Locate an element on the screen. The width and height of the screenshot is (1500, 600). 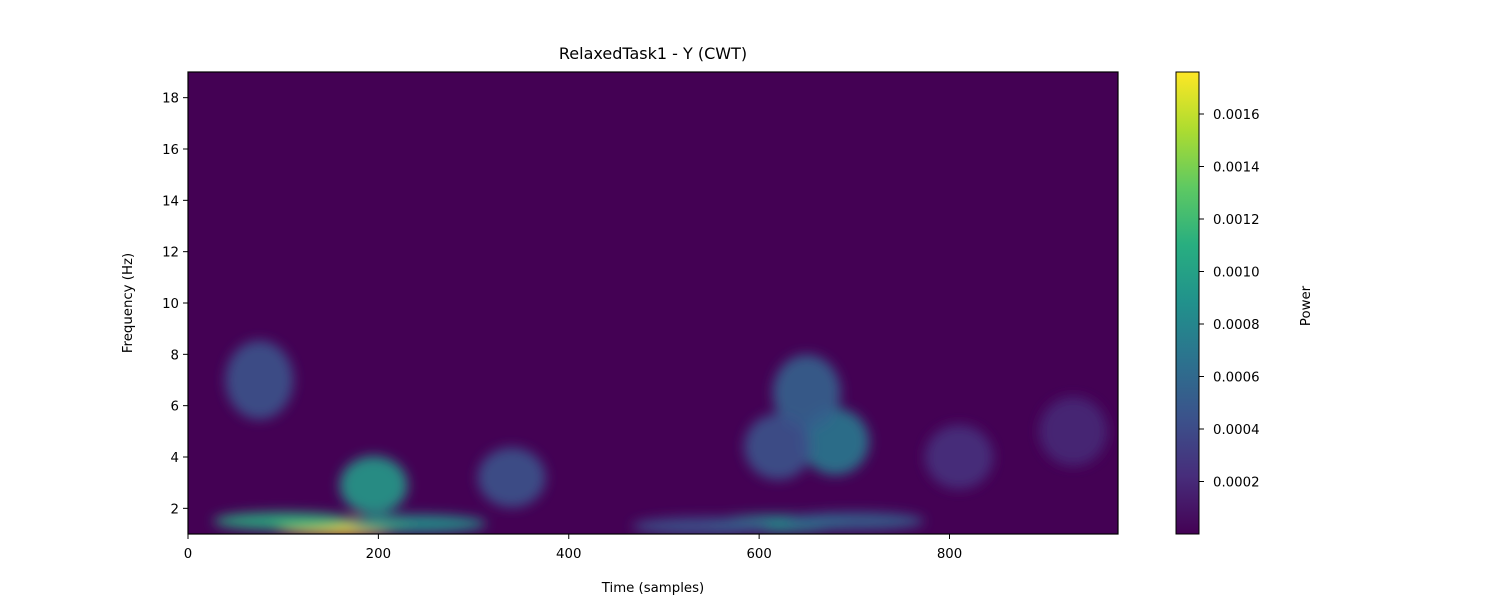
y-tick-label: 16 is located at coordinates (170, 150).